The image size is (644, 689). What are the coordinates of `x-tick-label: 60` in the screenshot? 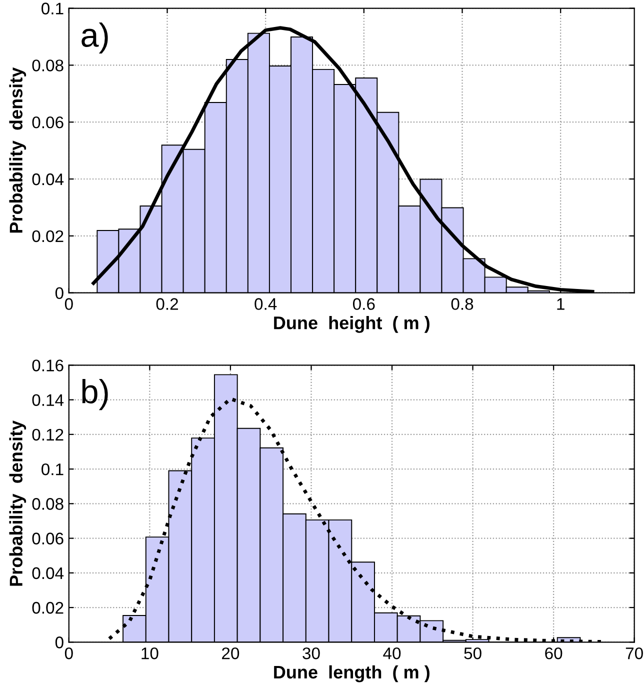 It's located at (553, 653).